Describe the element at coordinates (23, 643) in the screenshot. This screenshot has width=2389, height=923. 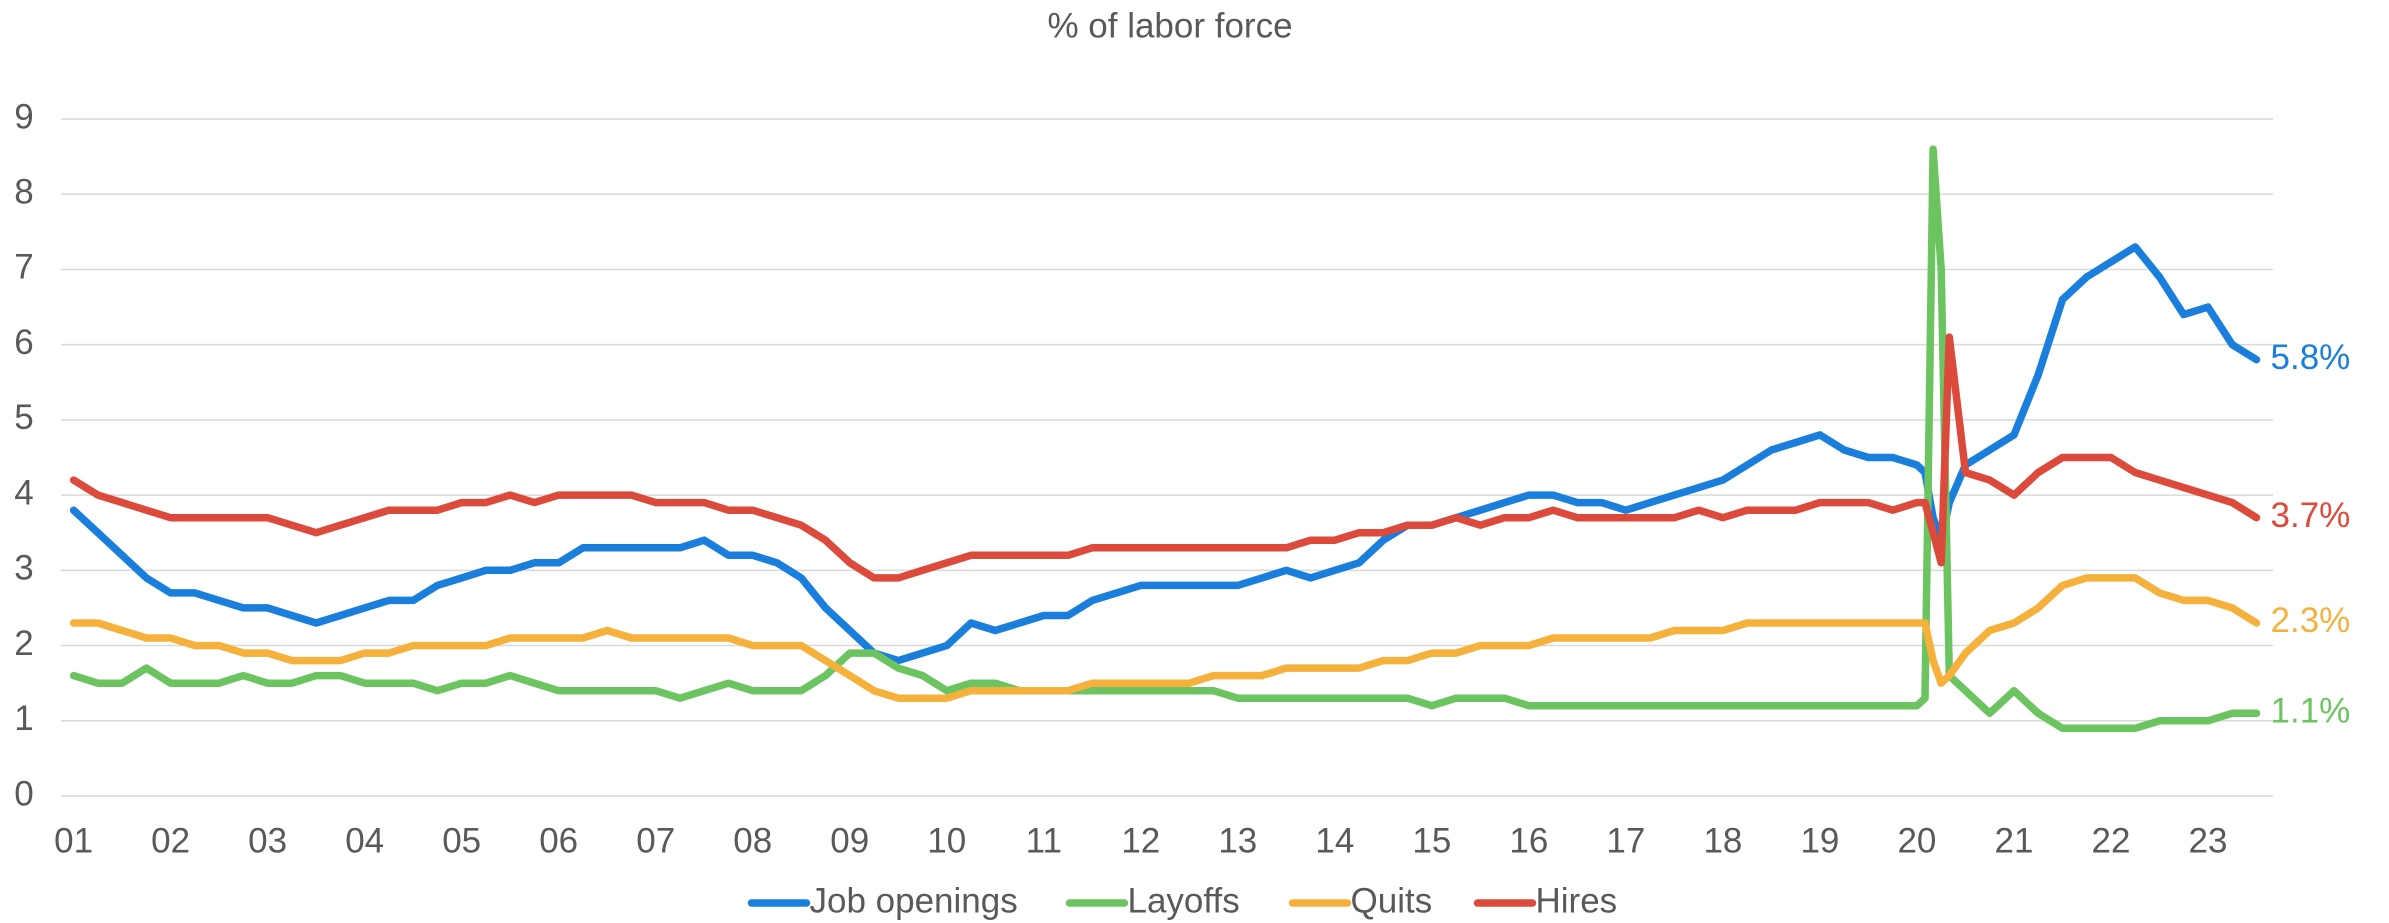
I see `y-tick-label: 2` at that location.